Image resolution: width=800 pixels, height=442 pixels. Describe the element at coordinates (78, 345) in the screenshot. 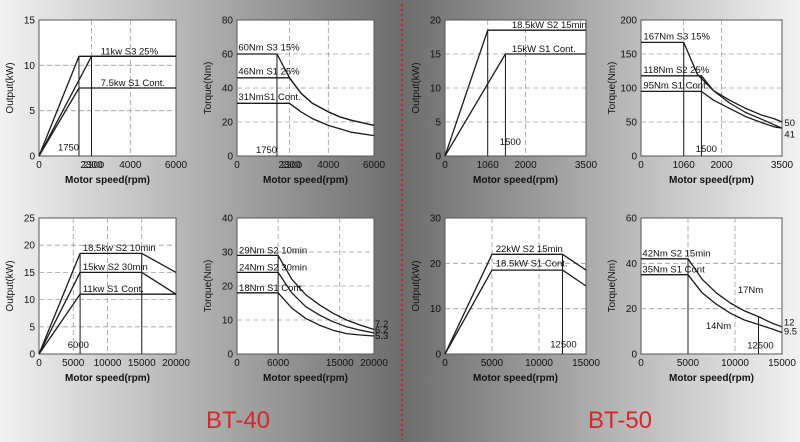

I see `annotation: 6000` at that location.